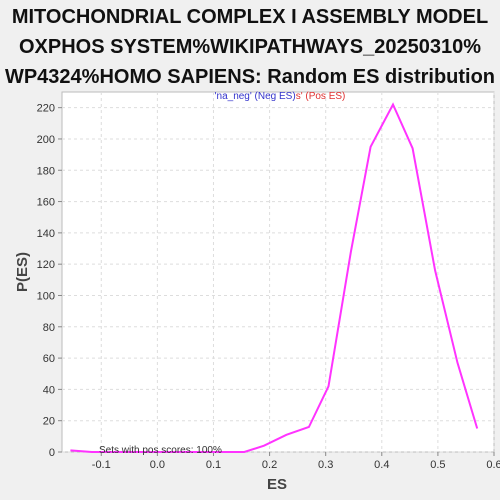 This screenshot has height=500, width=500. I want to click on y-tick-label: 120, so click(46, 265).